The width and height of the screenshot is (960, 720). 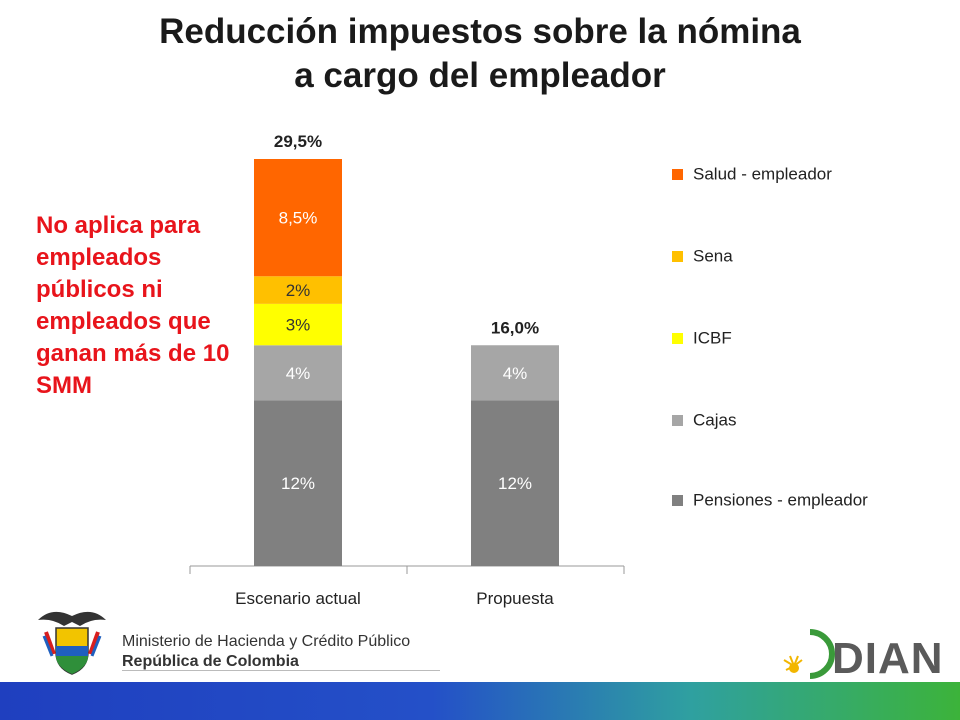 I want to click on footer-color-bar, so click(x=480, y=701).